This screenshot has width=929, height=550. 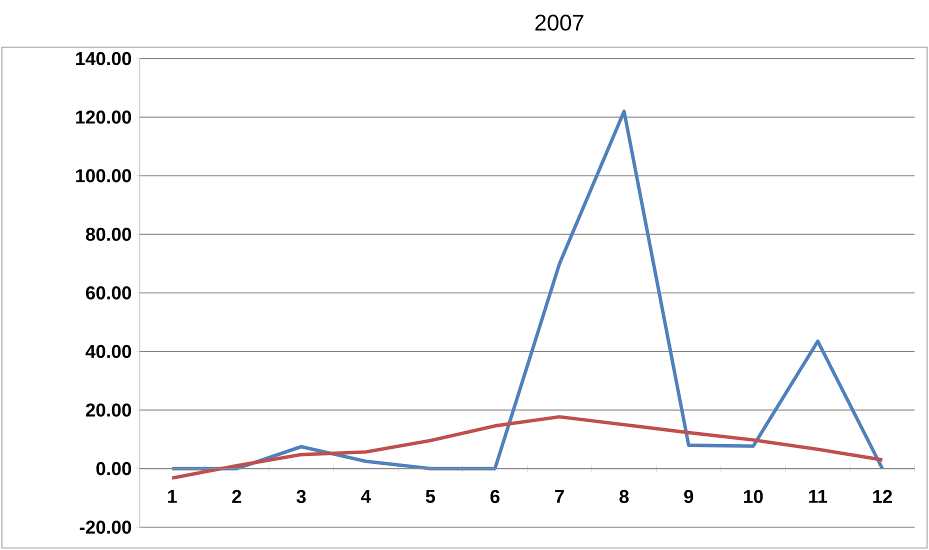 What do you see at coordinates (109, 351) in the screenshot?
I see `y-tick-label: 40.00` at bounding box center [109, 351].